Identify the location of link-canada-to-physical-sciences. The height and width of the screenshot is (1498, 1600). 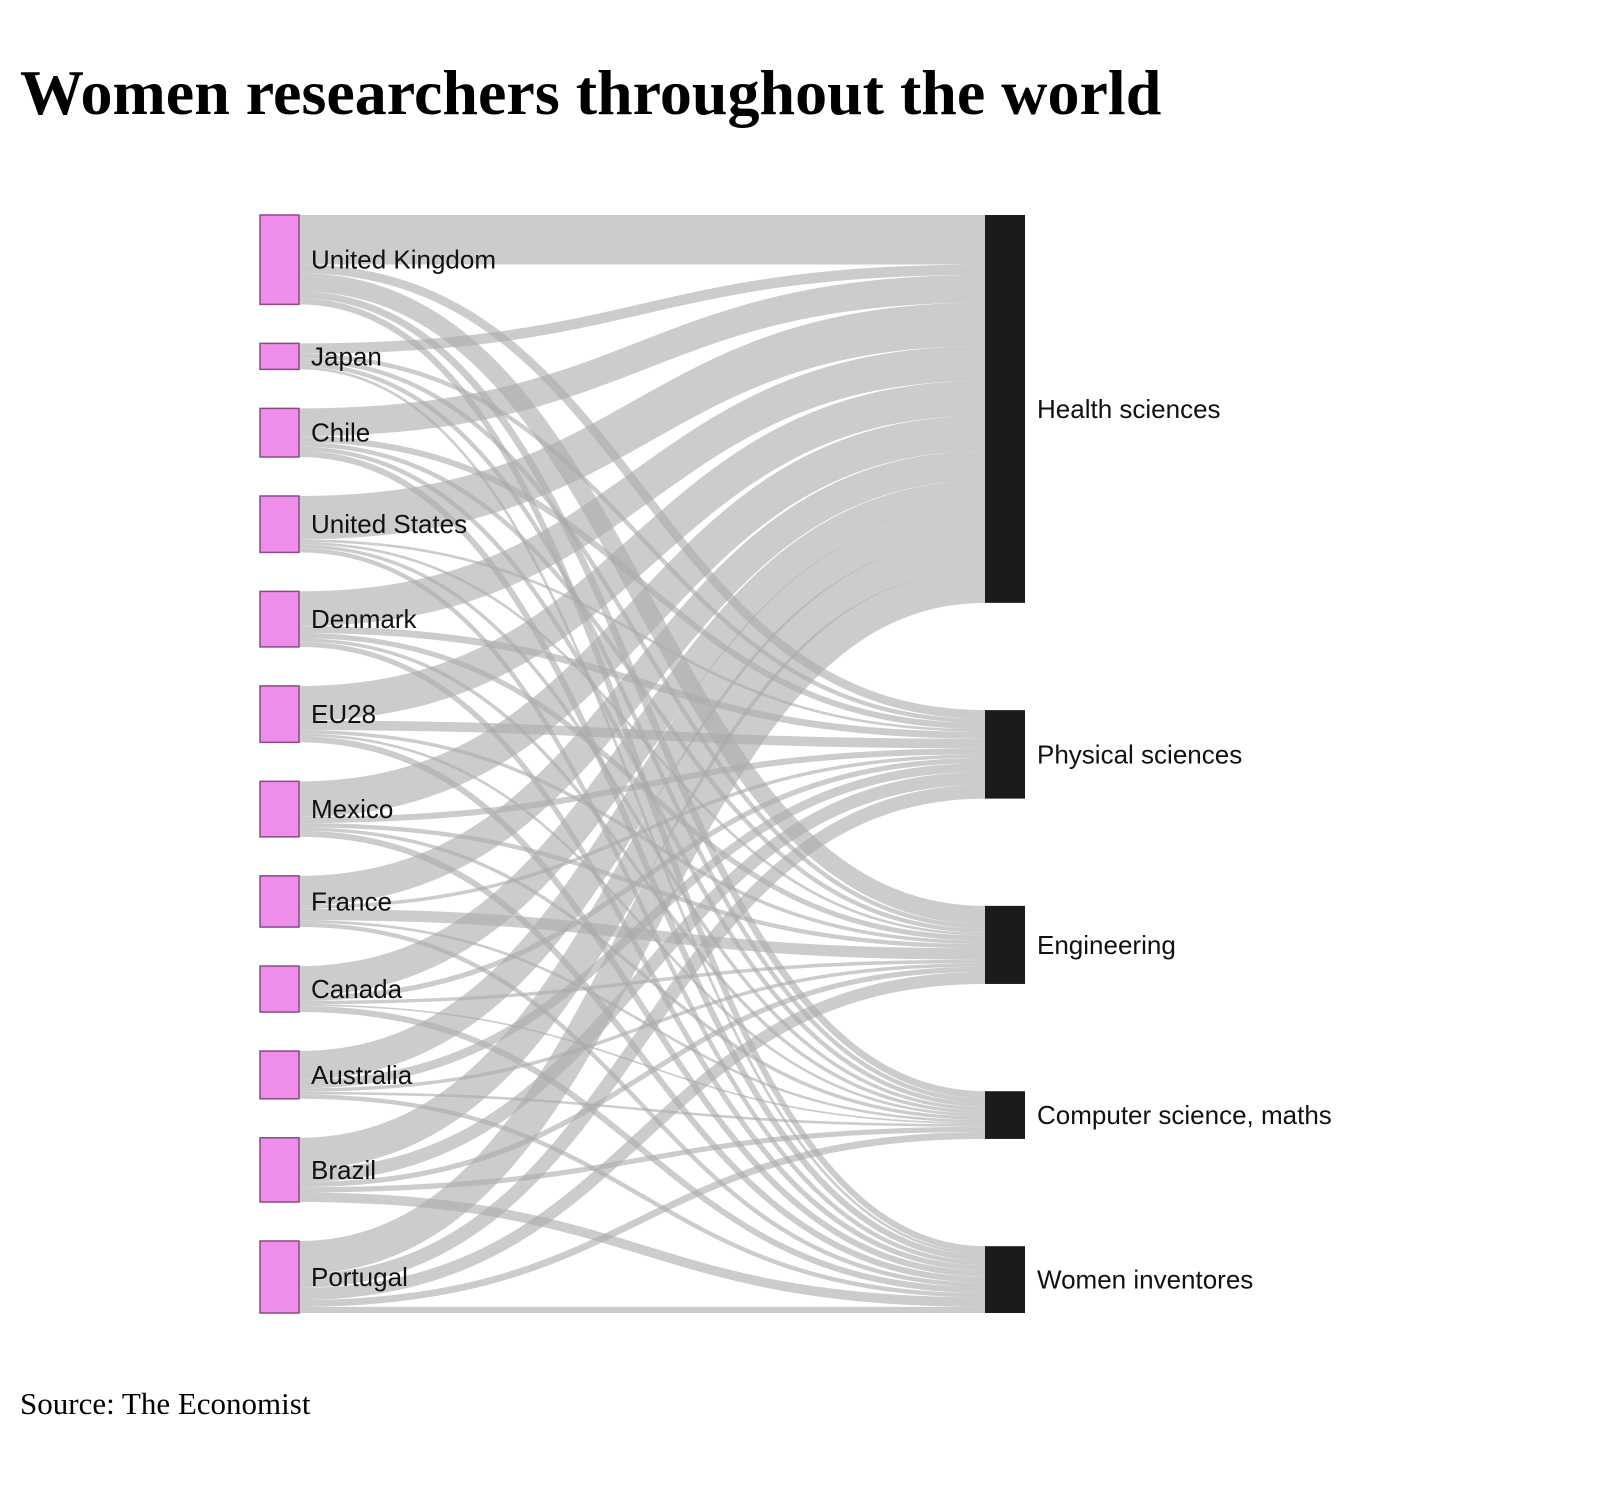
(642, 879).